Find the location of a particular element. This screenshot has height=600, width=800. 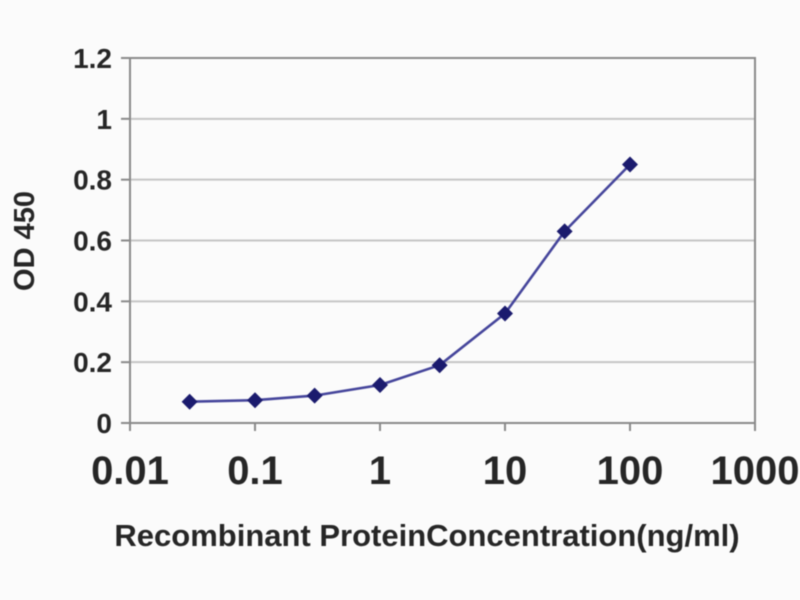

y-tick-label: 1 is located at coordinates (104, 119).